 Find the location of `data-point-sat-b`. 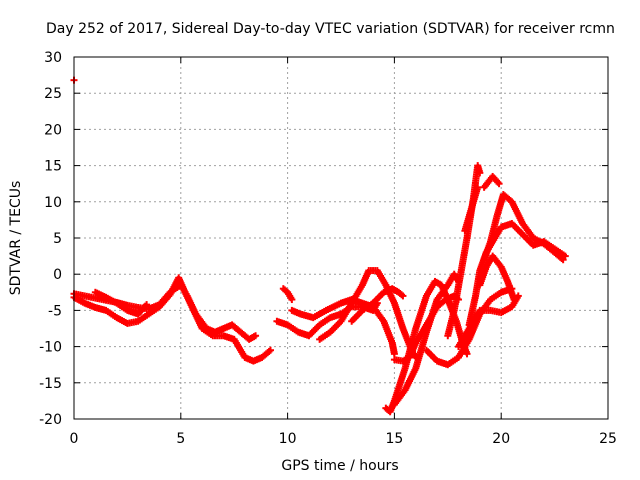

data-point-sat-b is located at coordinates (256, 336).